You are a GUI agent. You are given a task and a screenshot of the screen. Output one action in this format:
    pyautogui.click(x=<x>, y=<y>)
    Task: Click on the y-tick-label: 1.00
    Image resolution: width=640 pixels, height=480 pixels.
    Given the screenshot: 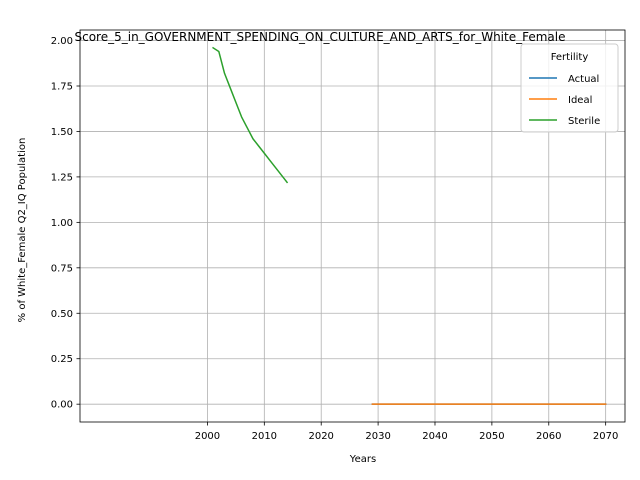 What is the action you would take?
    pyautogui.click(x=62, y=223)
    